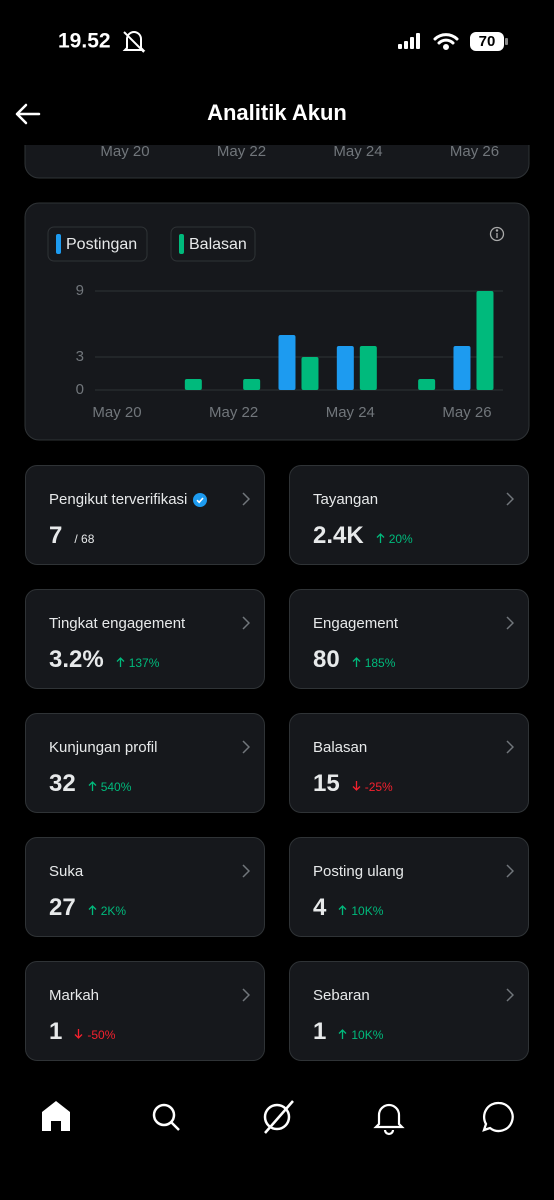 This screenshot has width=554, height=1200. I want to click on metric-label-text: Sebaran, so click(341, 995).